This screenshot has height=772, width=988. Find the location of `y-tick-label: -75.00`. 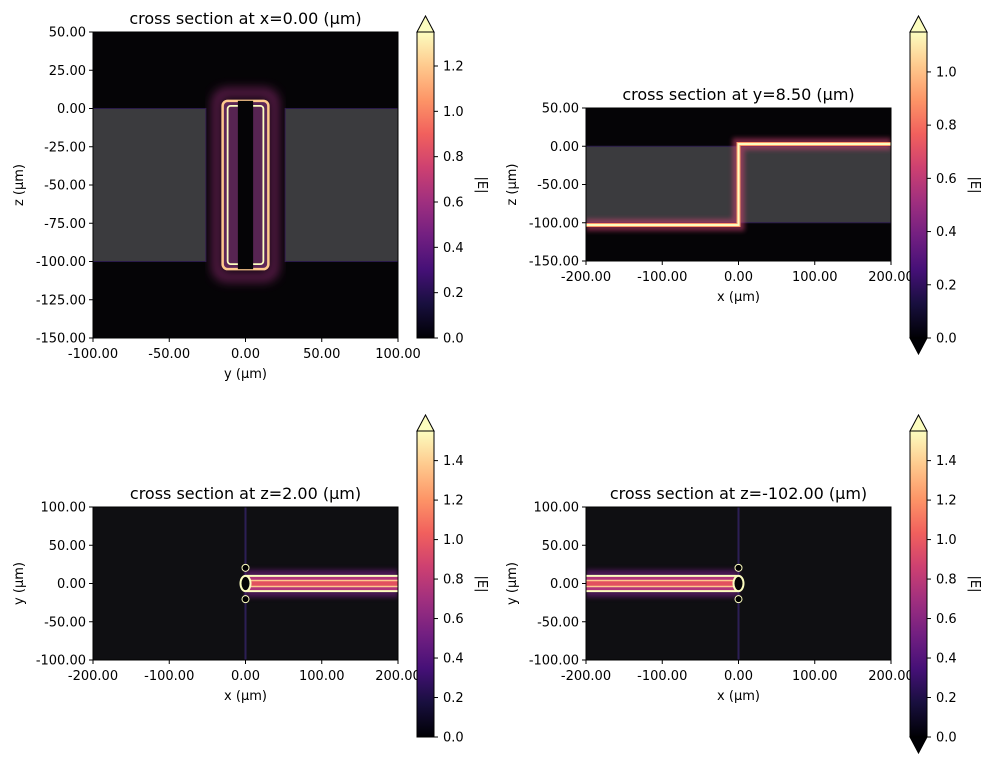

y-tick-label: -75.00 is located at coordinates (65, 224).